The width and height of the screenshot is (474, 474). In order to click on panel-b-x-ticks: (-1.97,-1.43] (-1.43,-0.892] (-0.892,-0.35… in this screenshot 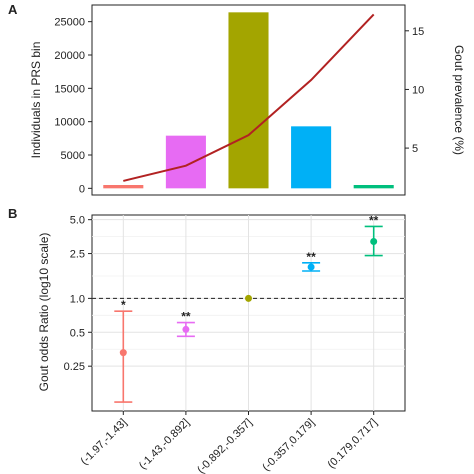, I will do `click(229, 442)`.